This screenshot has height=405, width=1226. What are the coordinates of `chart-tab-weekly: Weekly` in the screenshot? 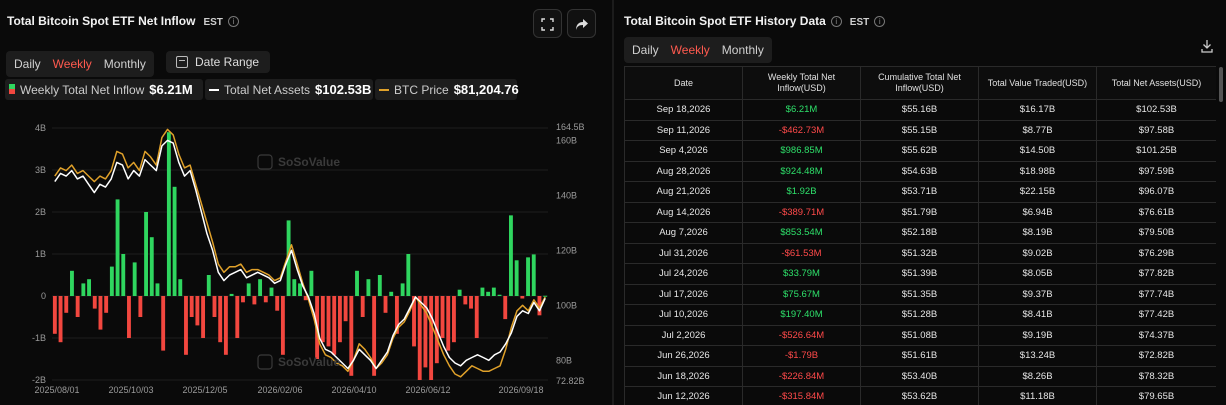 It's located at (72, 64).